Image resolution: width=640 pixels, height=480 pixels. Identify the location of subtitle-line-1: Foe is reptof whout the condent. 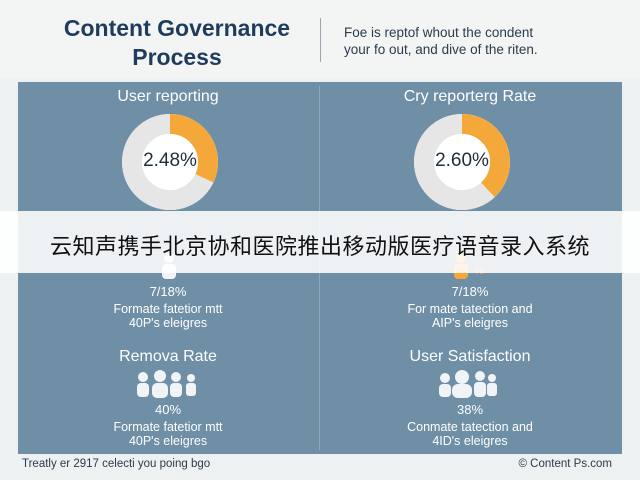
(439, 32).